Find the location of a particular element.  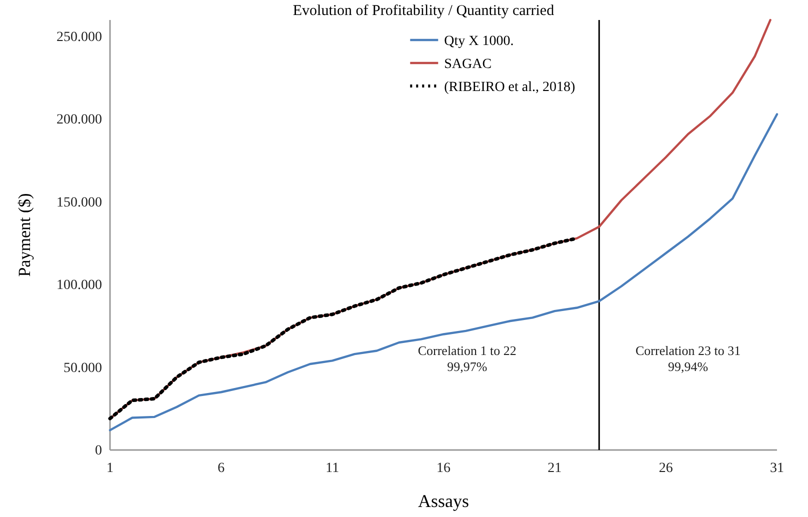

y-tick-label: 200.000 is located at coordinates (79, 120).